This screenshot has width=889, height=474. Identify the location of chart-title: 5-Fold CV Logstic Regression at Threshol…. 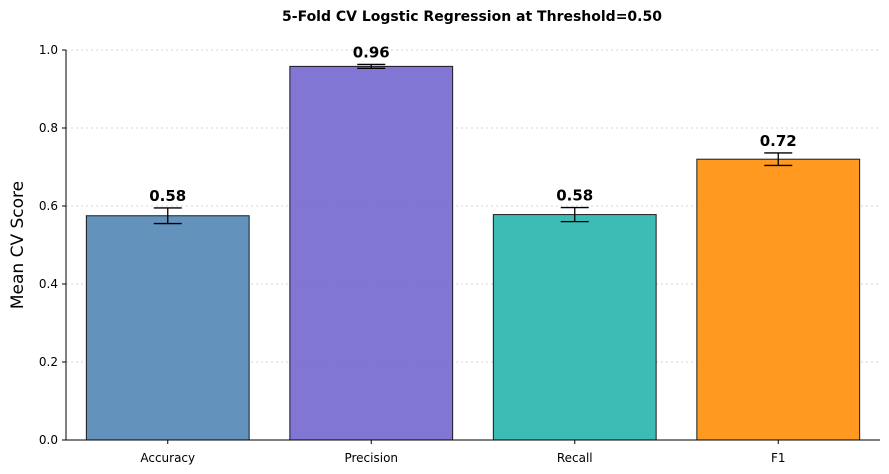
(472, 17).